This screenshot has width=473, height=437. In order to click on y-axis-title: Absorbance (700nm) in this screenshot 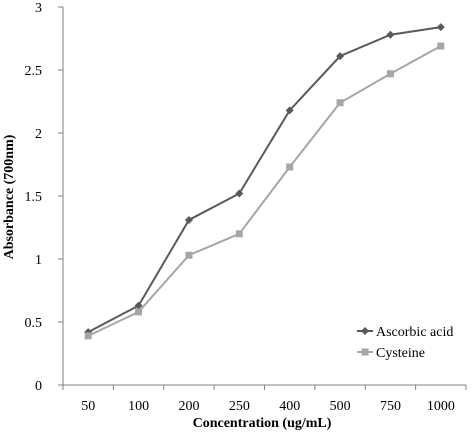, I will do `click(9, 196)`.